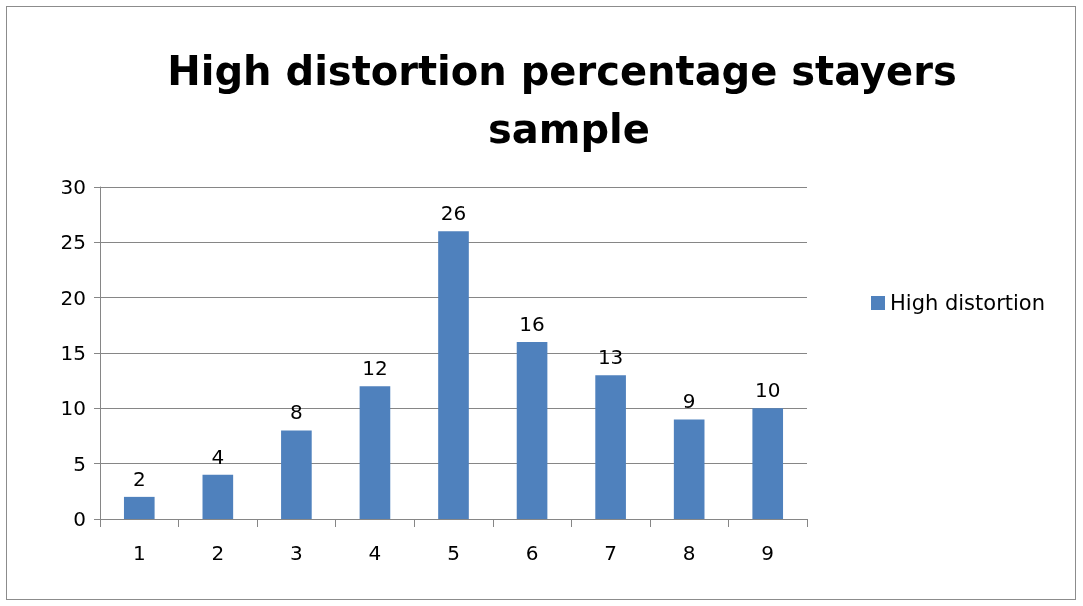  What do you see at coordinates (532, 323) in the screenshot?
I see `data-label: 16` at bounding box center [532, 323].